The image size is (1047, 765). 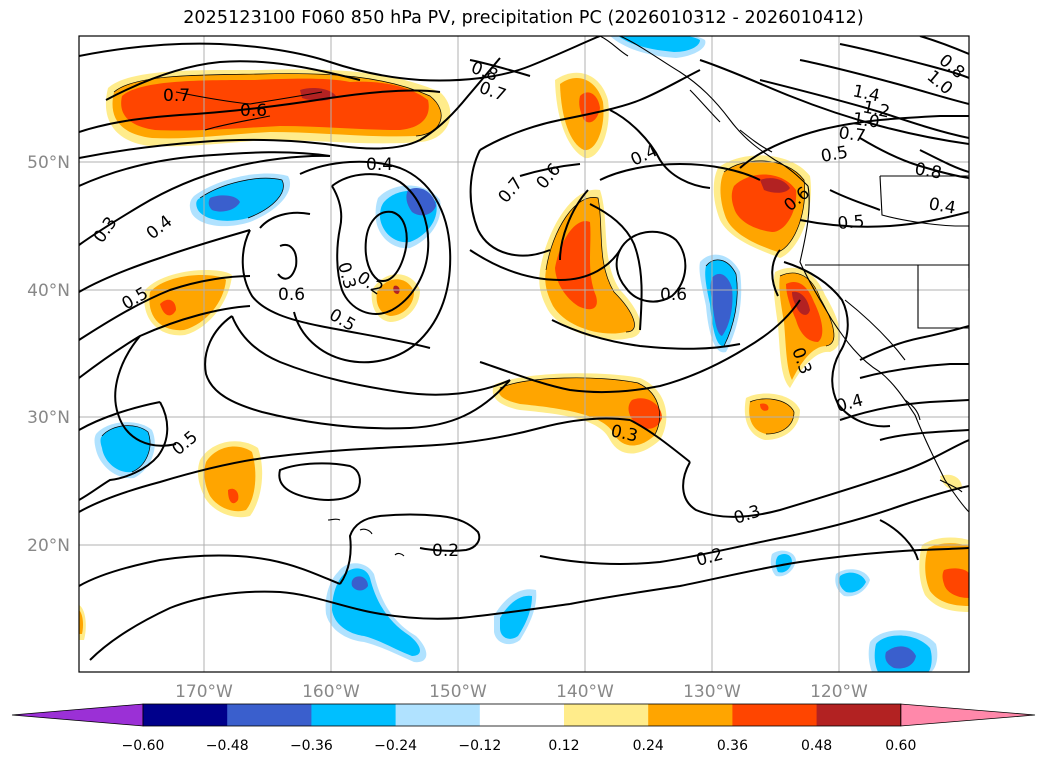 What do you see at coordinates (816, 746) in the screenshot?
I see `colorbar-label: 0.48` at bounding box center [816, 746].